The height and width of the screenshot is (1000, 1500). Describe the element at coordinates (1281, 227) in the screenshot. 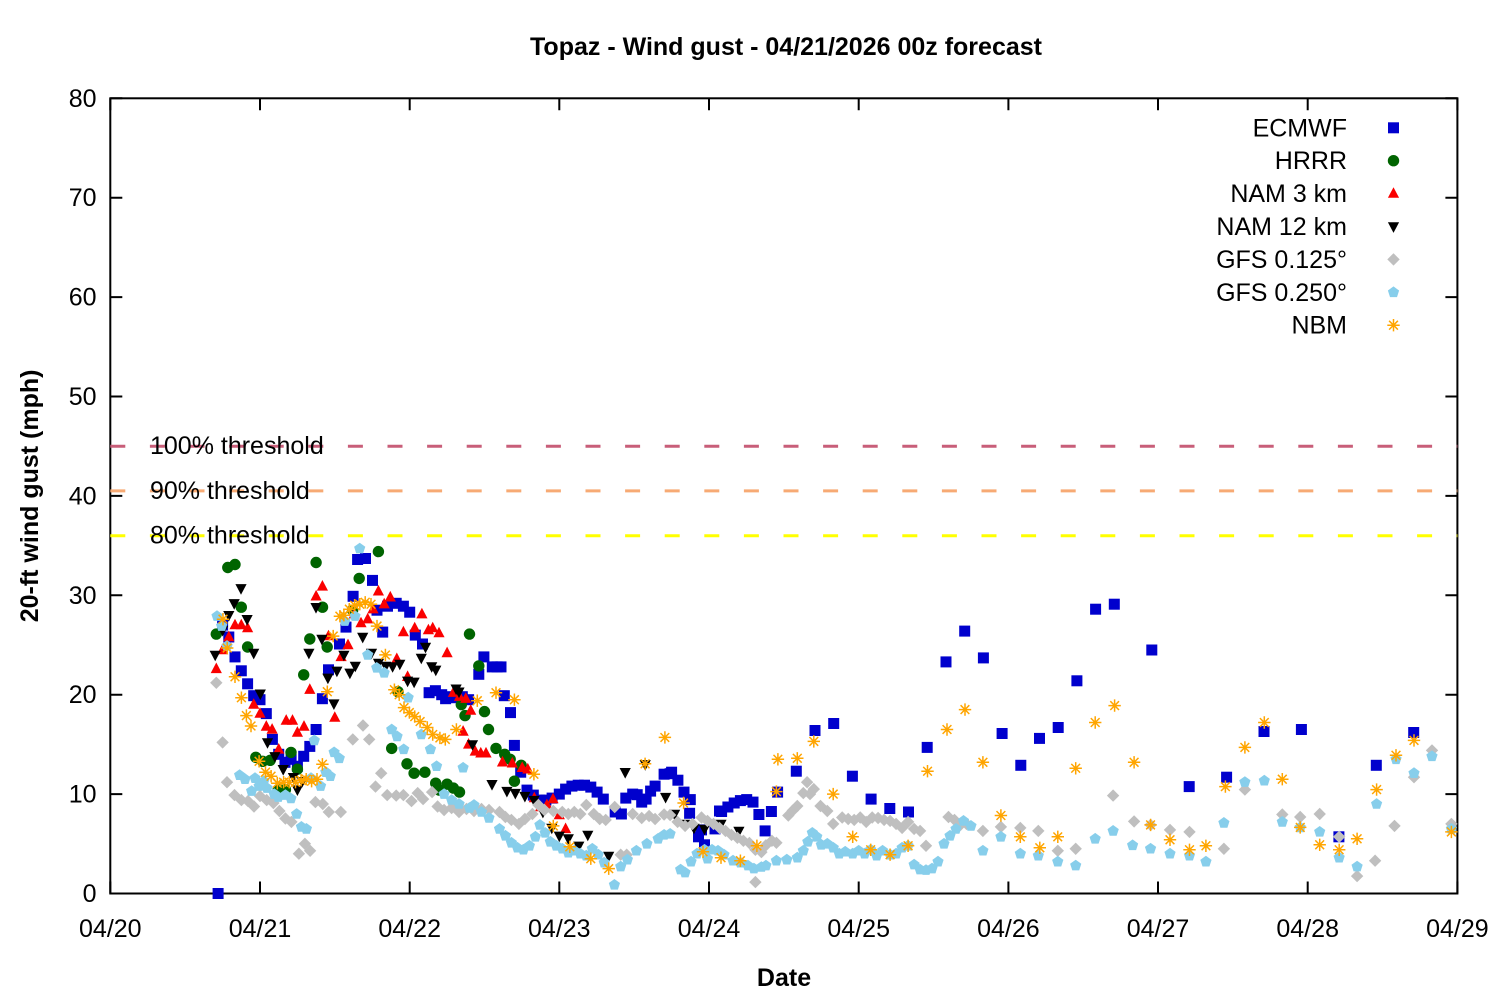

I see `svg-text: NAM 12 km` at that location.